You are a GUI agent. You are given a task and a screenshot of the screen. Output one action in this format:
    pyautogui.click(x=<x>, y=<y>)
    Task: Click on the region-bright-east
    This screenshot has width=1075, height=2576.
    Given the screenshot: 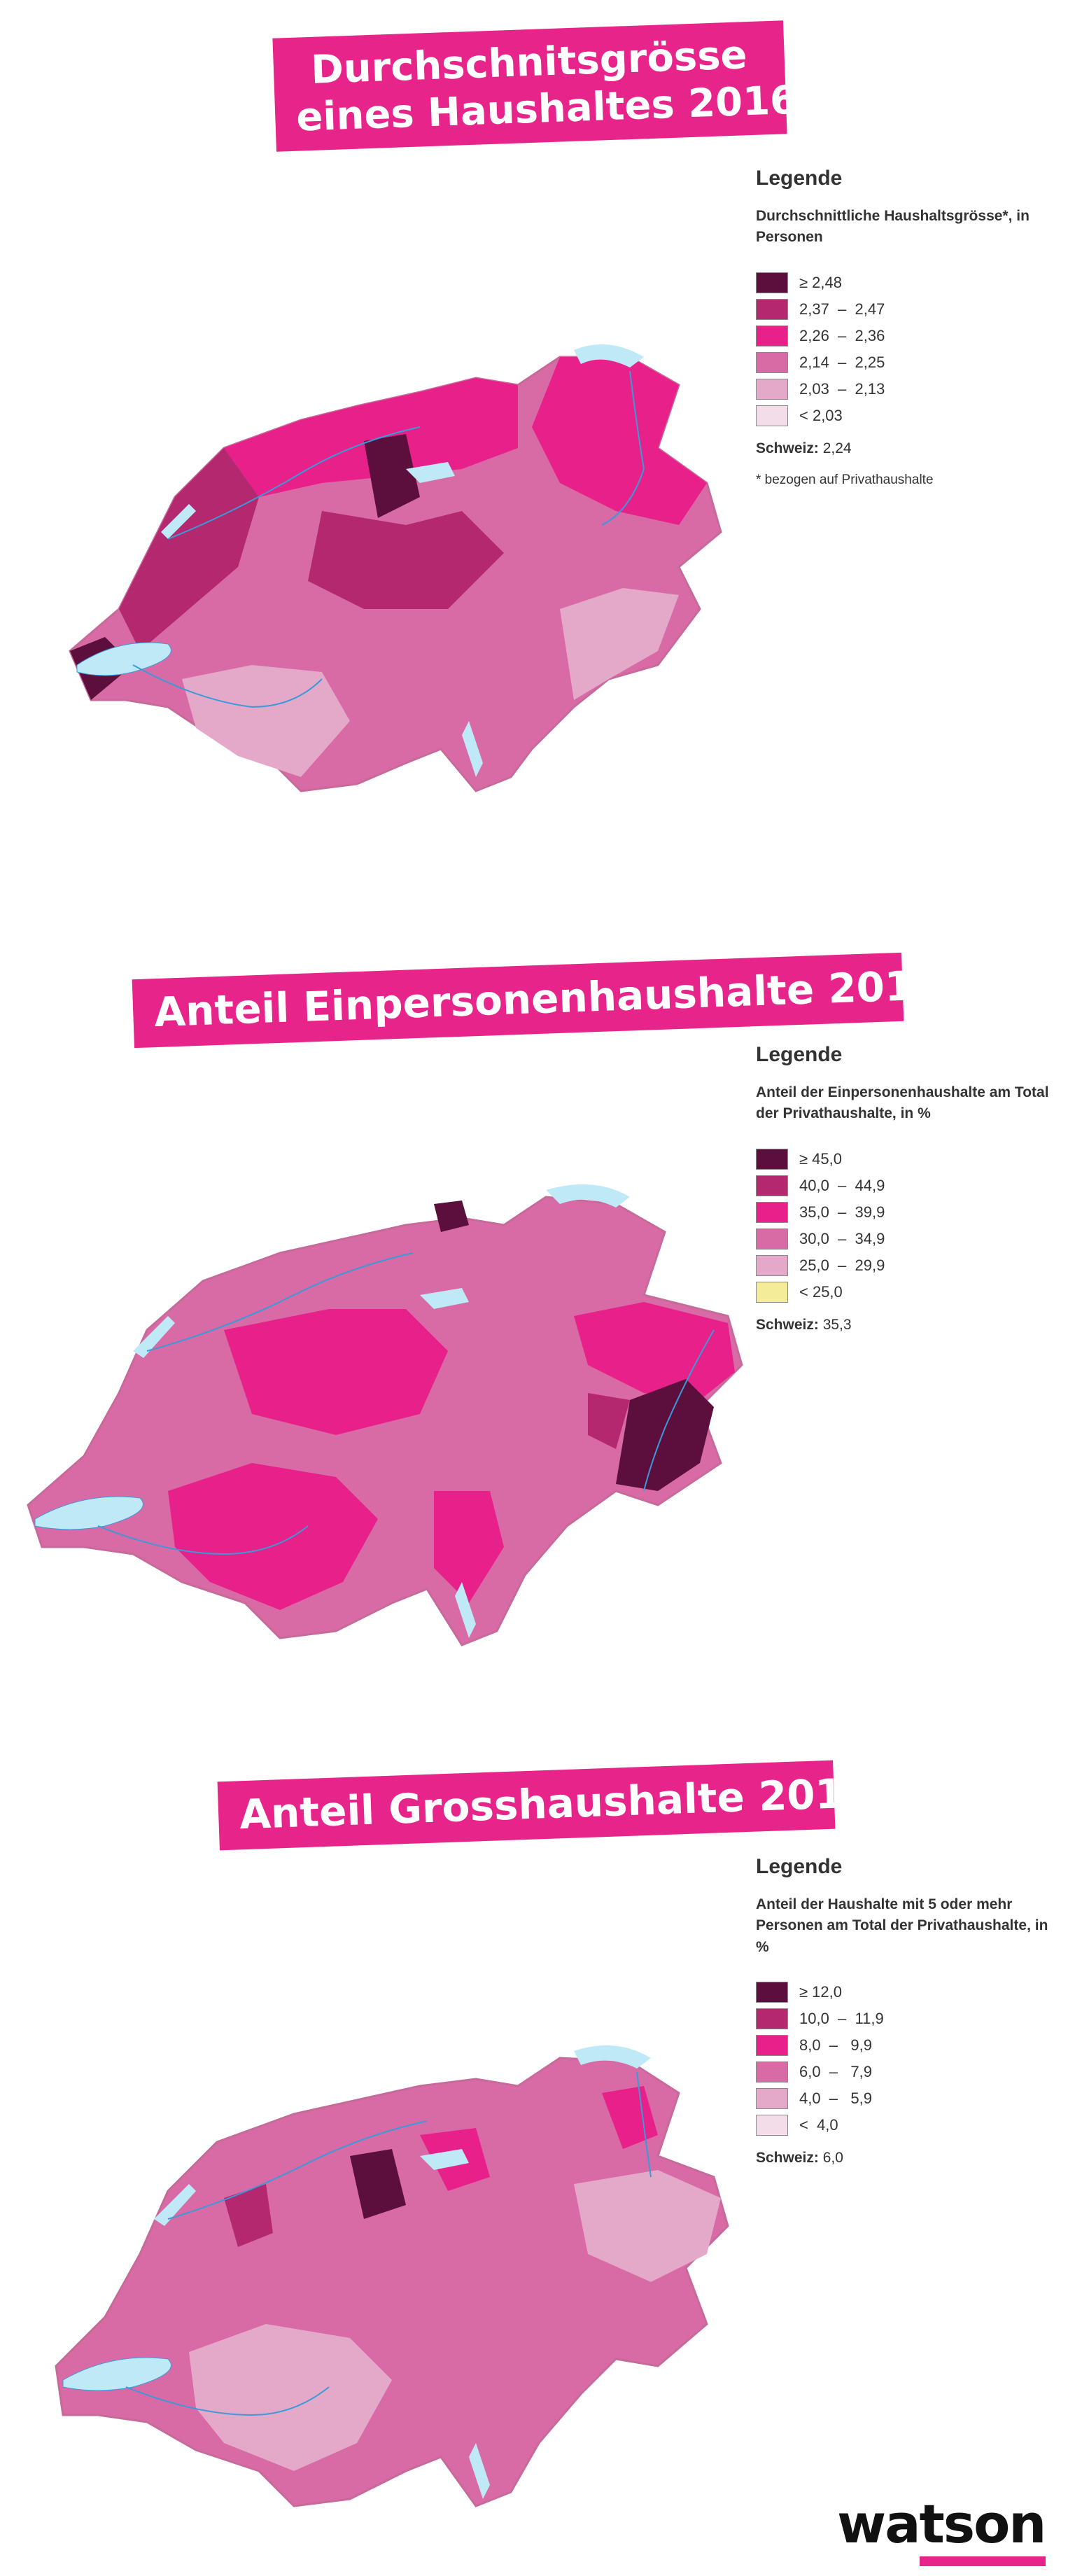 What is the action you would take?
    pyautogui.click(x=630, y=2117)
    